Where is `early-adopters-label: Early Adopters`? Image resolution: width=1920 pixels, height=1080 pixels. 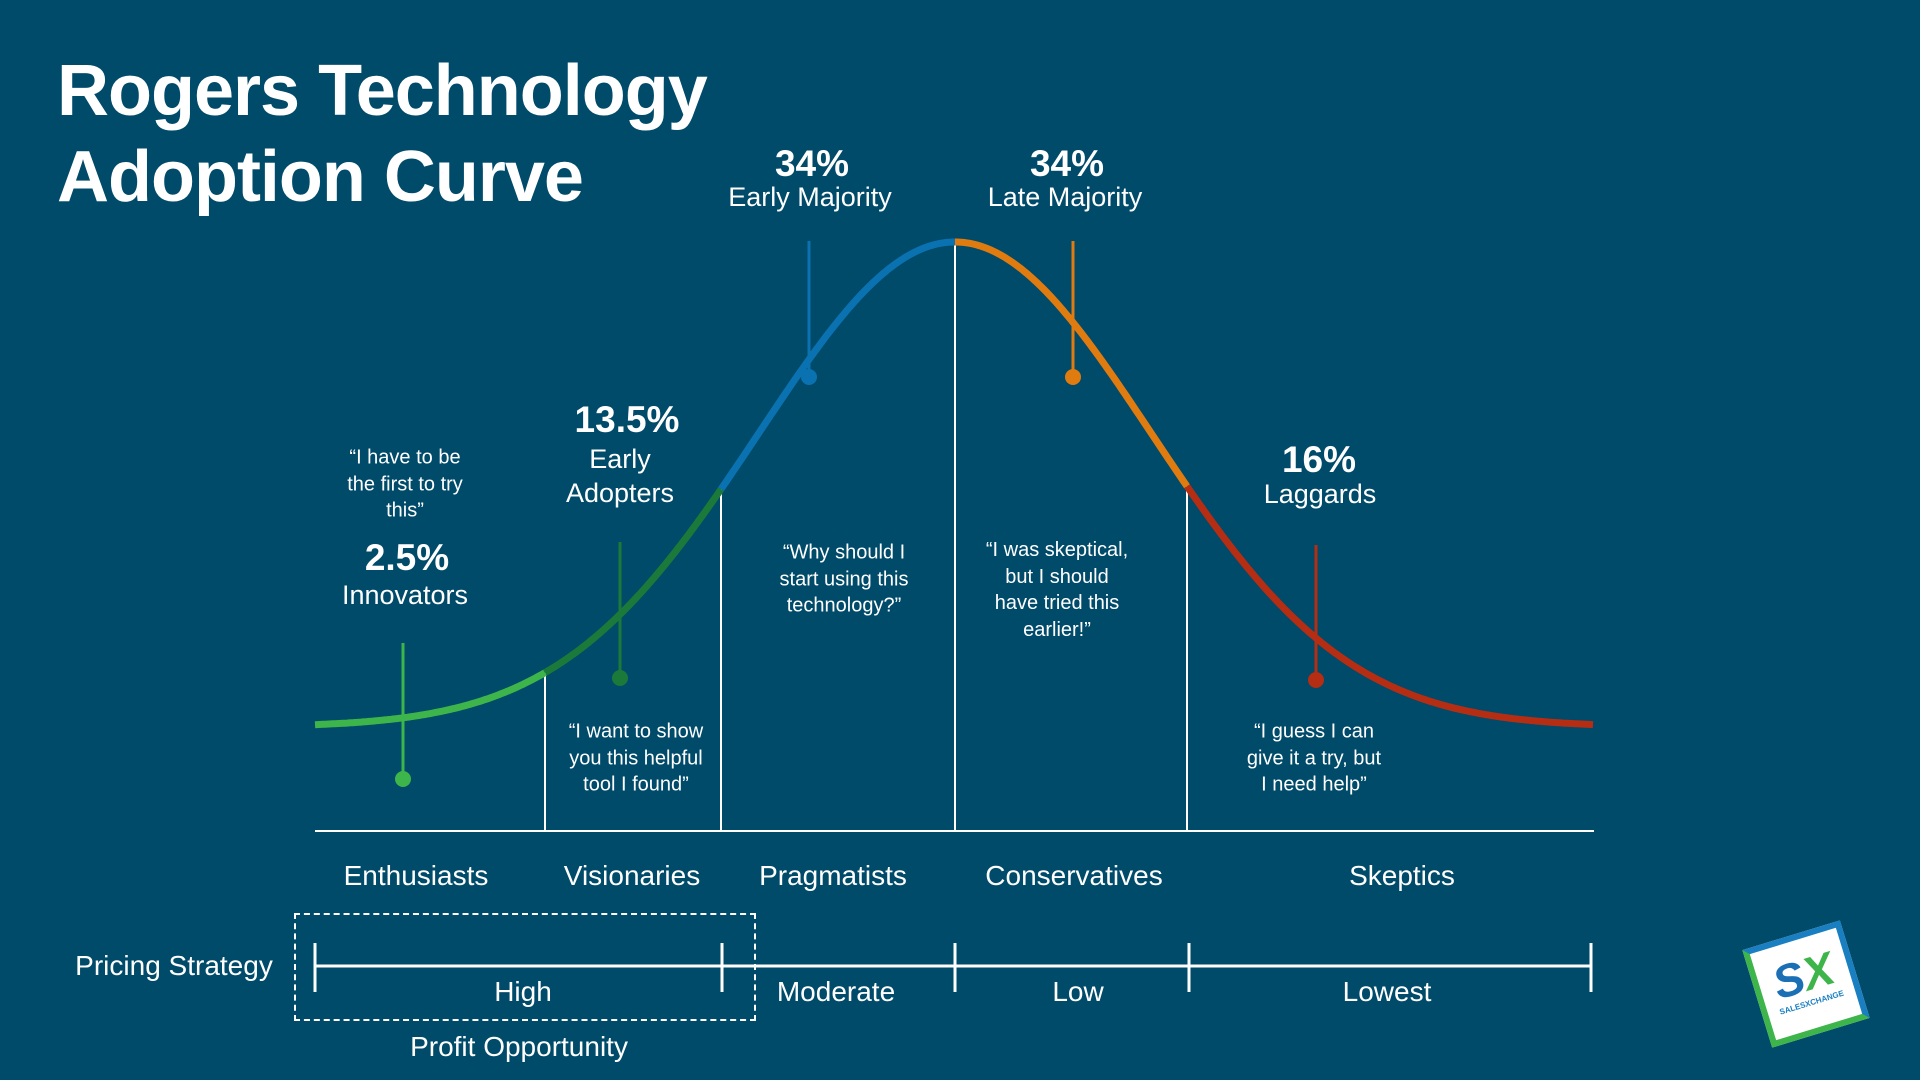
early-adopters-label: Early Adopters is located at coordinates (620, 476).